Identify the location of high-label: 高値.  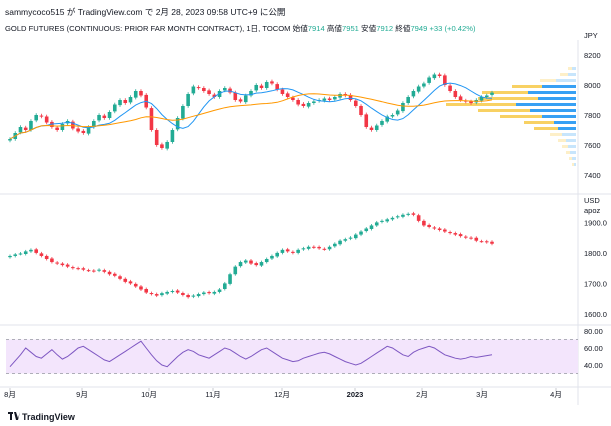
(334, 28).